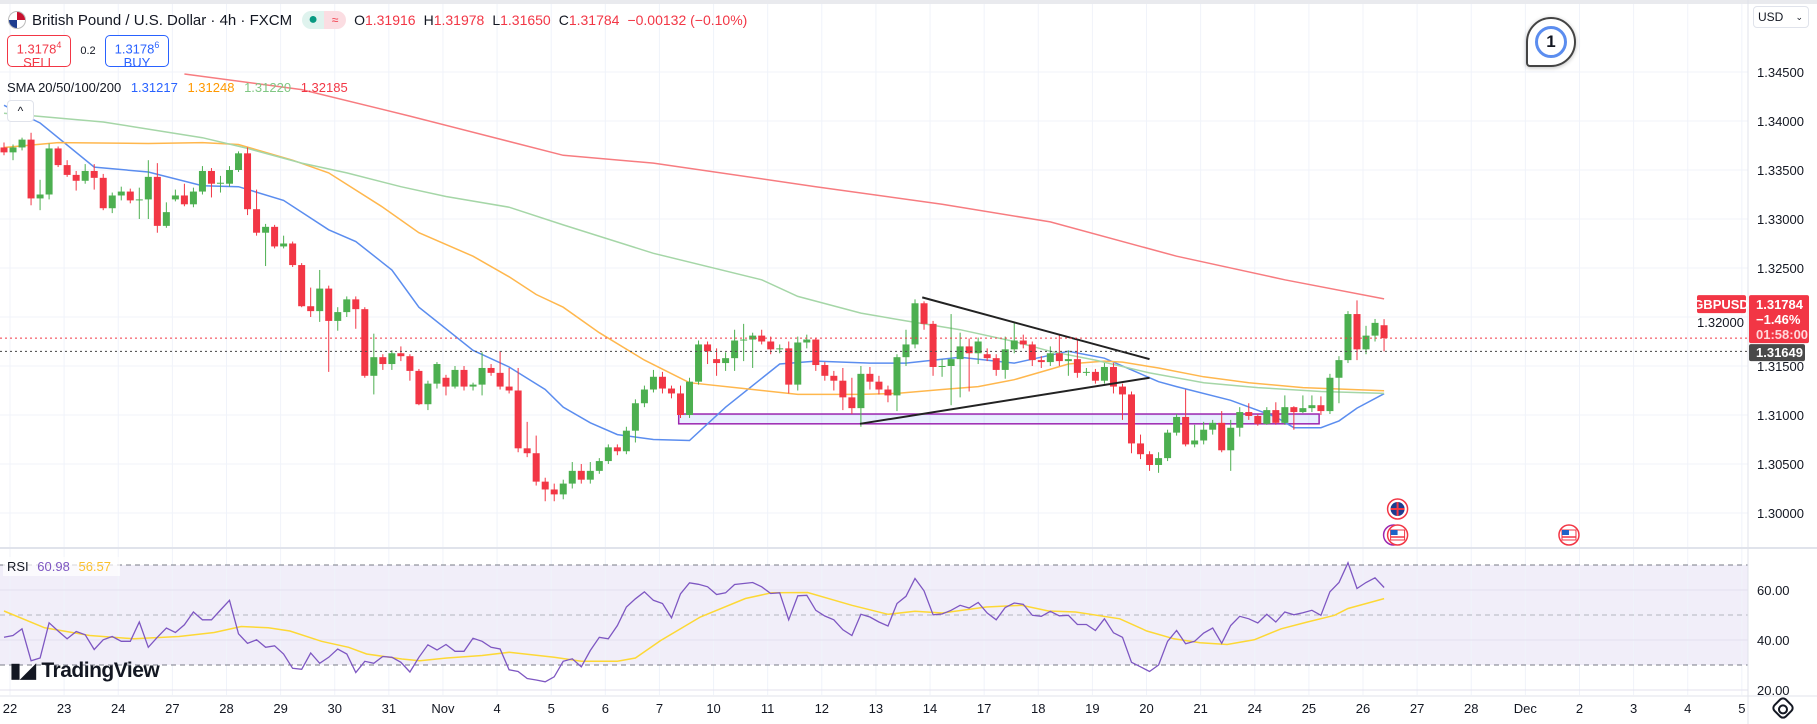 The height and width of the screenshot is (724, 1817). I want to click on time-axis-label: 7, so click(659, 708).